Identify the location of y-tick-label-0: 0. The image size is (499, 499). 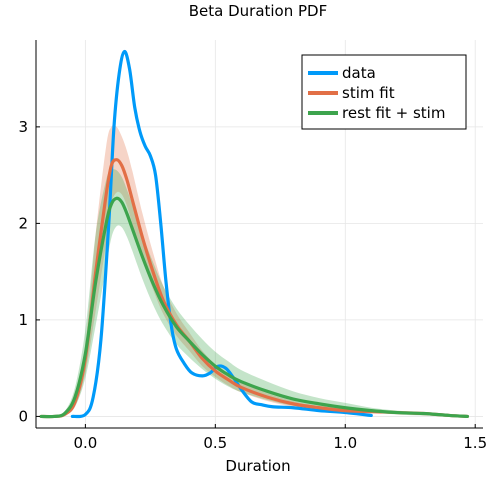
(23, 416).